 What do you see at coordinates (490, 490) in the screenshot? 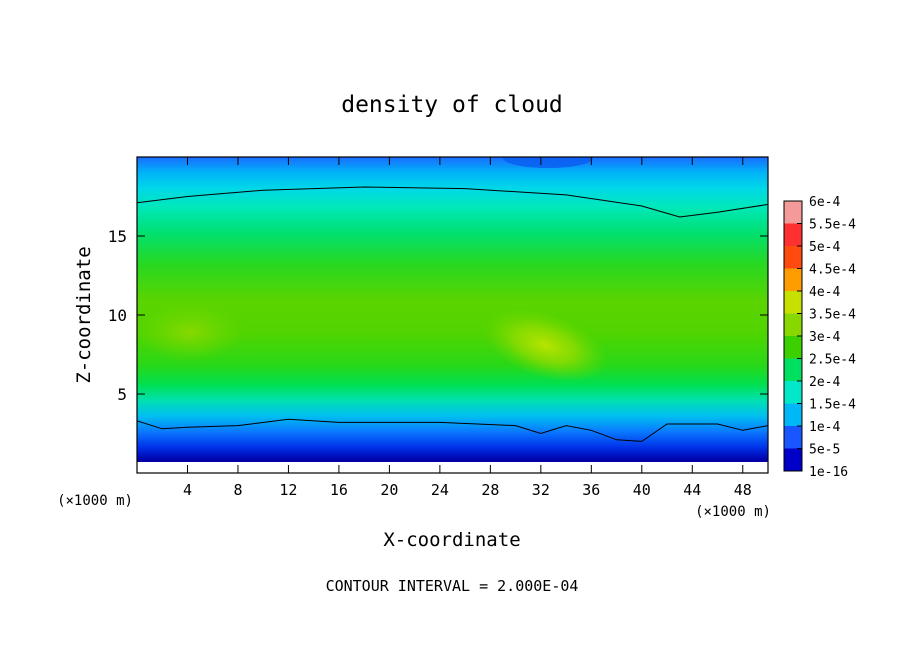
I see `x-tick-label: 28` at bounding box center [490, 490].